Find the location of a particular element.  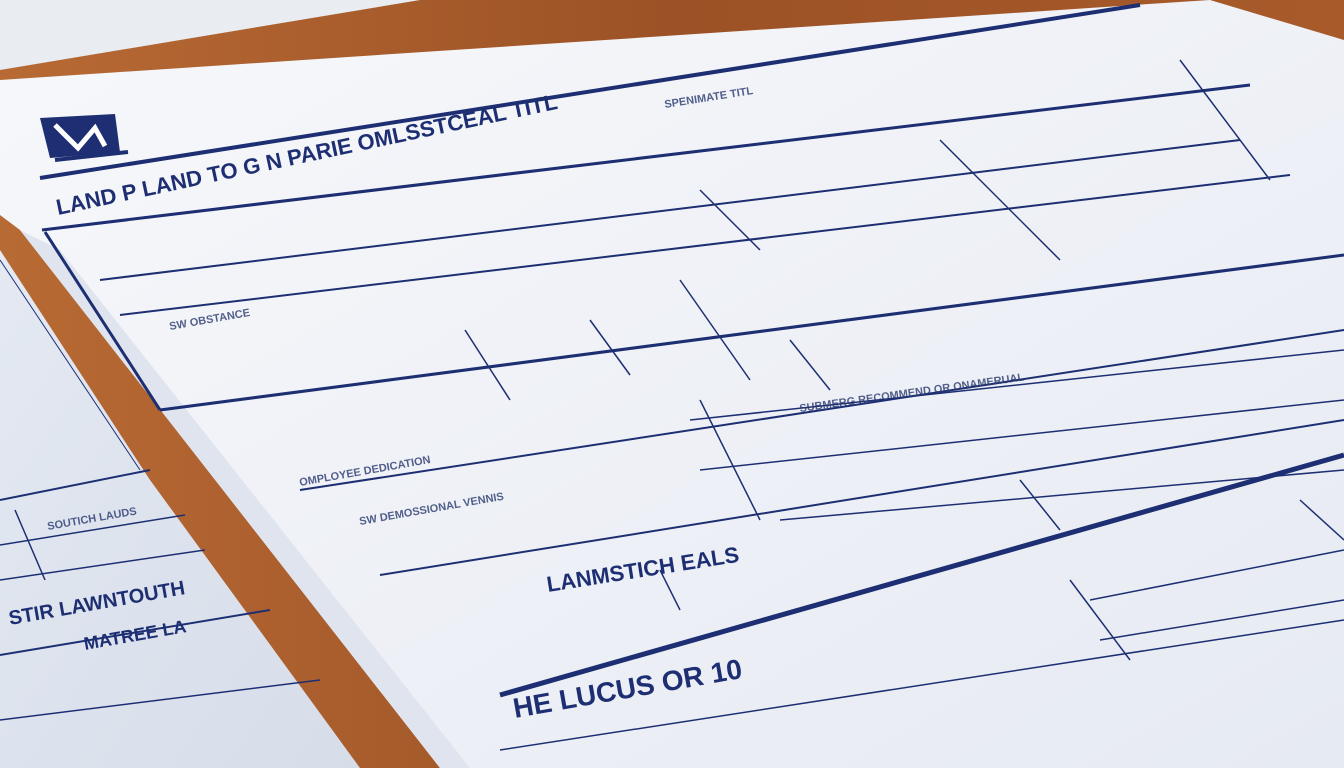

house-logo-icon is located at coordinates (84, 138).